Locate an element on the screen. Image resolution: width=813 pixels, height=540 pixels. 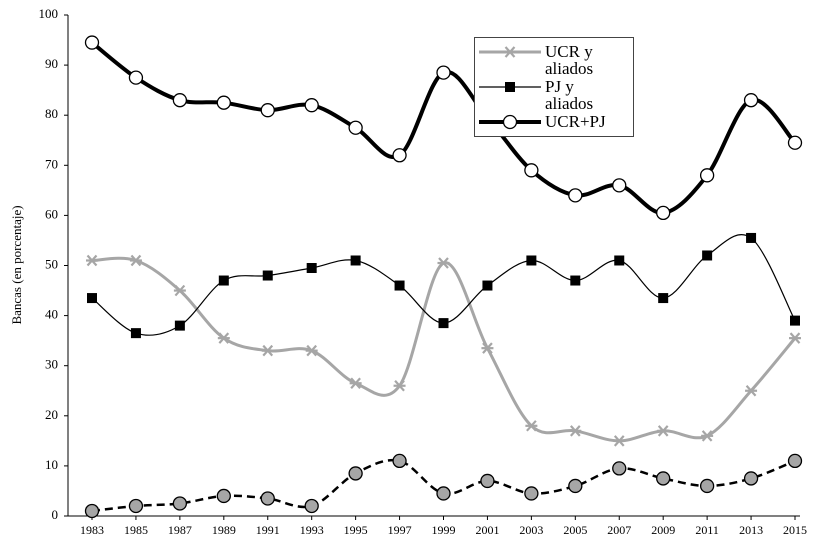
legend: UCR y aliados PJ y aliados UCR+PJ is located at coordinates (554, 87).